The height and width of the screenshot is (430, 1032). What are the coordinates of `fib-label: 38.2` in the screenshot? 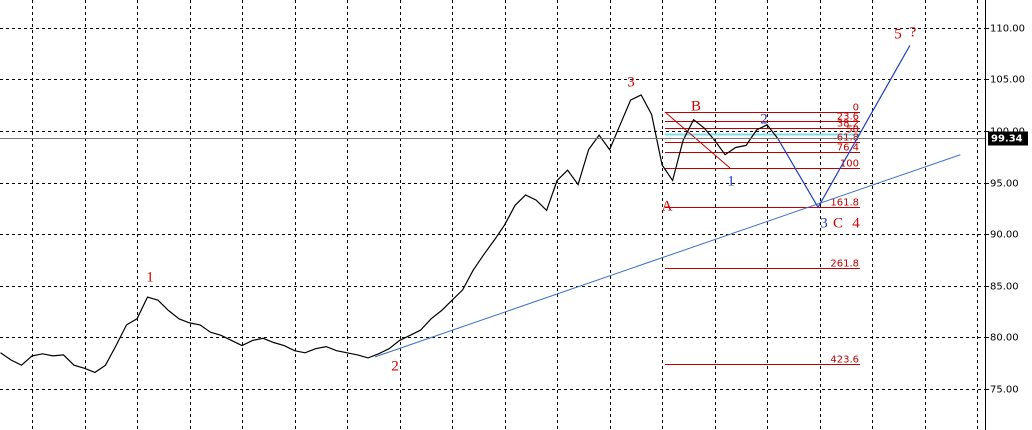 It's located at (848, 124).